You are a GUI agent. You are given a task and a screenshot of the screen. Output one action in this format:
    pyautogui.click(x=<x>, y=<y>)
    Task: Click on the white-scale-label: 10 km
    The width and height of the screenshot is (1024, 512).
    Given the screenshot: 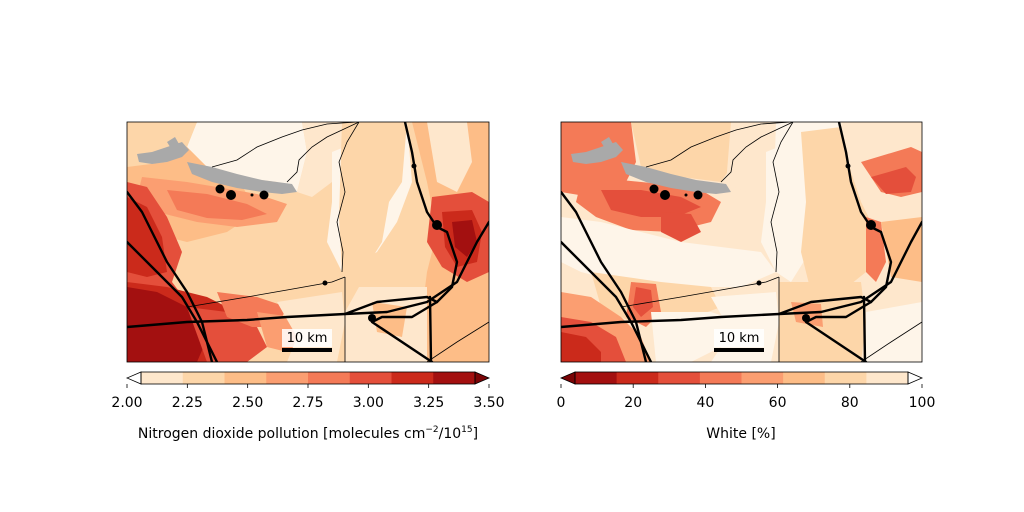 What is the action you would take?
    pyautogui.click(x=739, y=338)
    